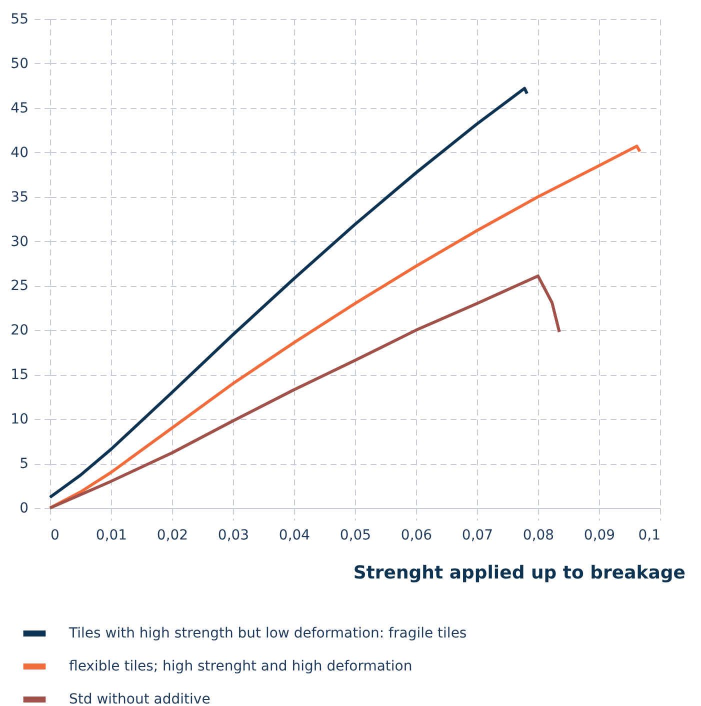  What do you see at coordinates (19, 64) in the screenshot?
I see `y-tick-label: 50` at bounding box center [19, 64].